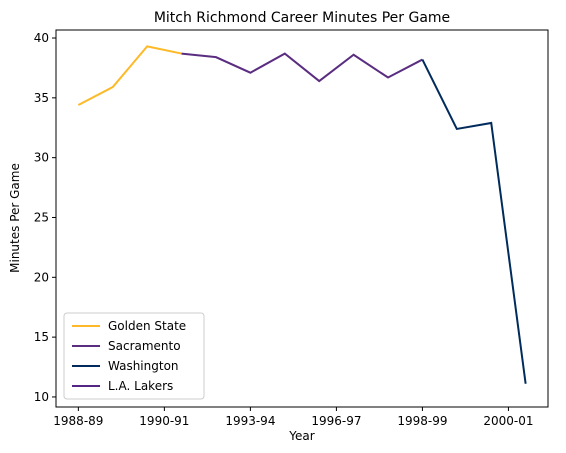  Describe the element at coordinates (140, 386) in the screenshot. I see `legend-label: L.A. Lakers` at that location.